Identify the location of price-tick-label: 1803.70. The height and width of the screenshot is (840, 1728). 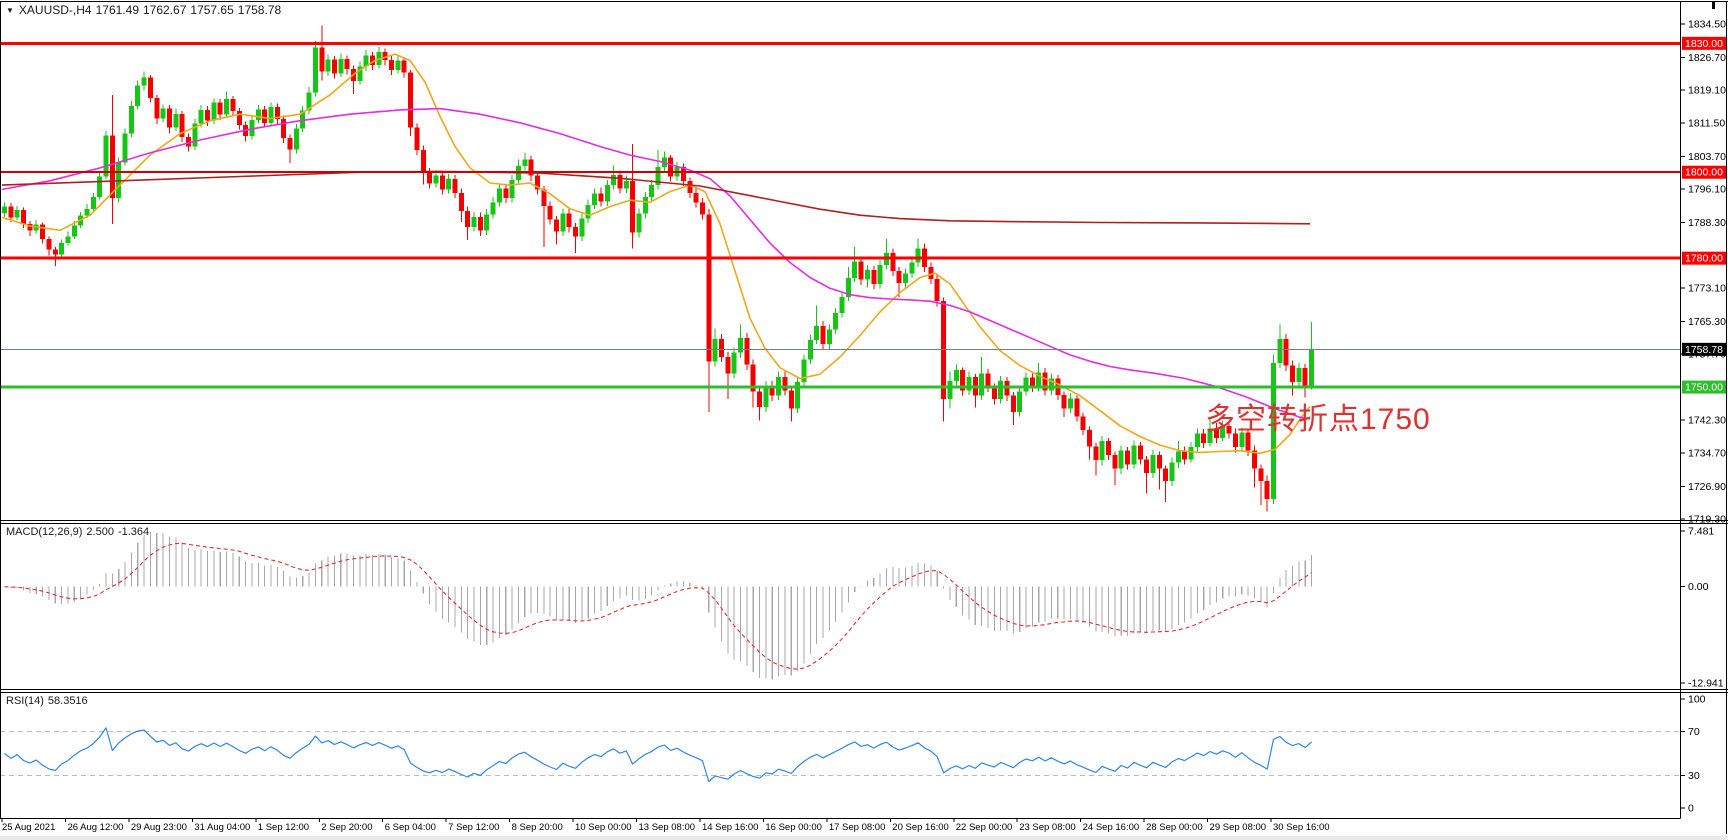
(1707, 157).